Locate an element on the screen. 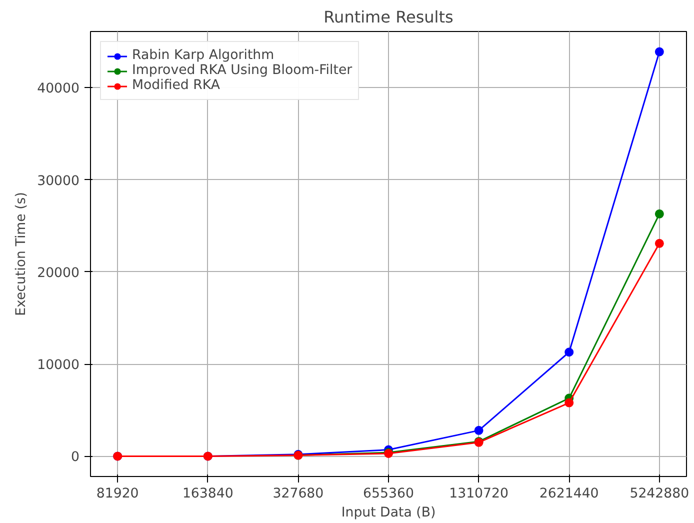  y-tick-label: 30000 is located at coordinates (58, 181).